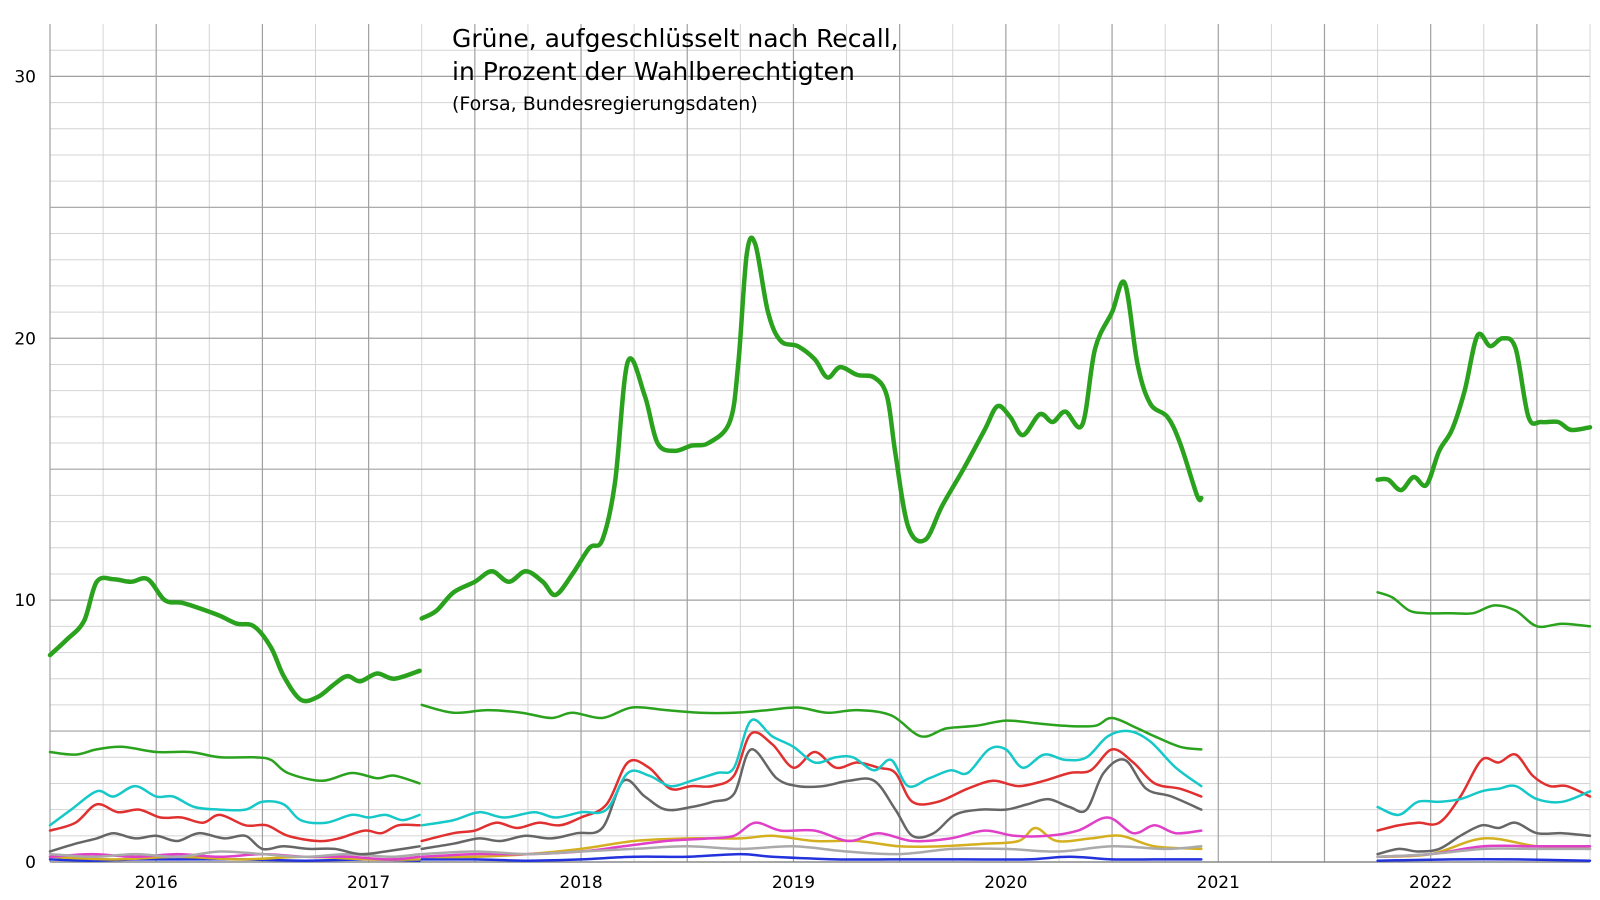 Image resolution: width=1600 pixels, height=900 pixels. I want to click on x-tick-label: 2019, so click(793, 883).